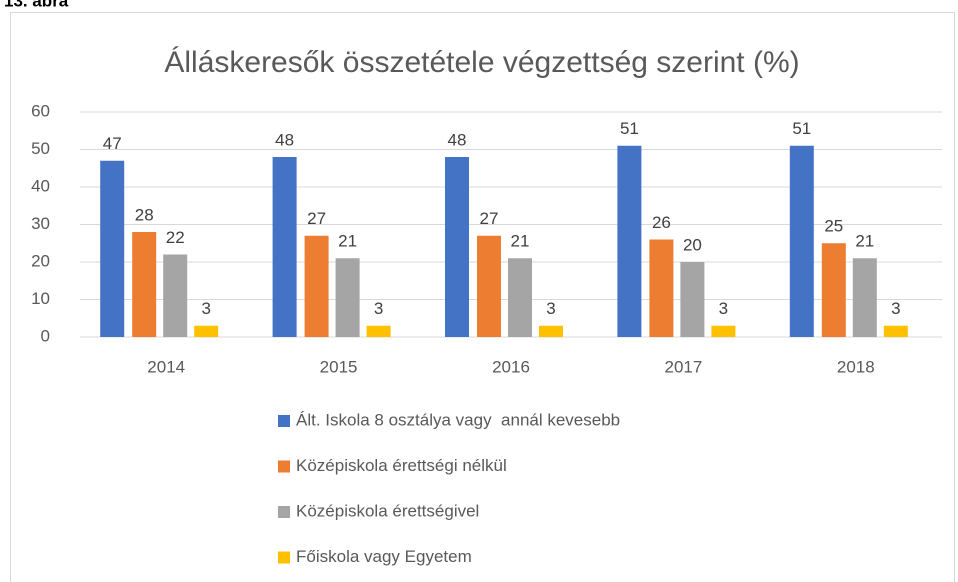 This screenshot has height=582, width=958. What do you see at coordinates (692, 244) in the screenshot?
I see `data-label: 20` at bounding box center [692, 244].